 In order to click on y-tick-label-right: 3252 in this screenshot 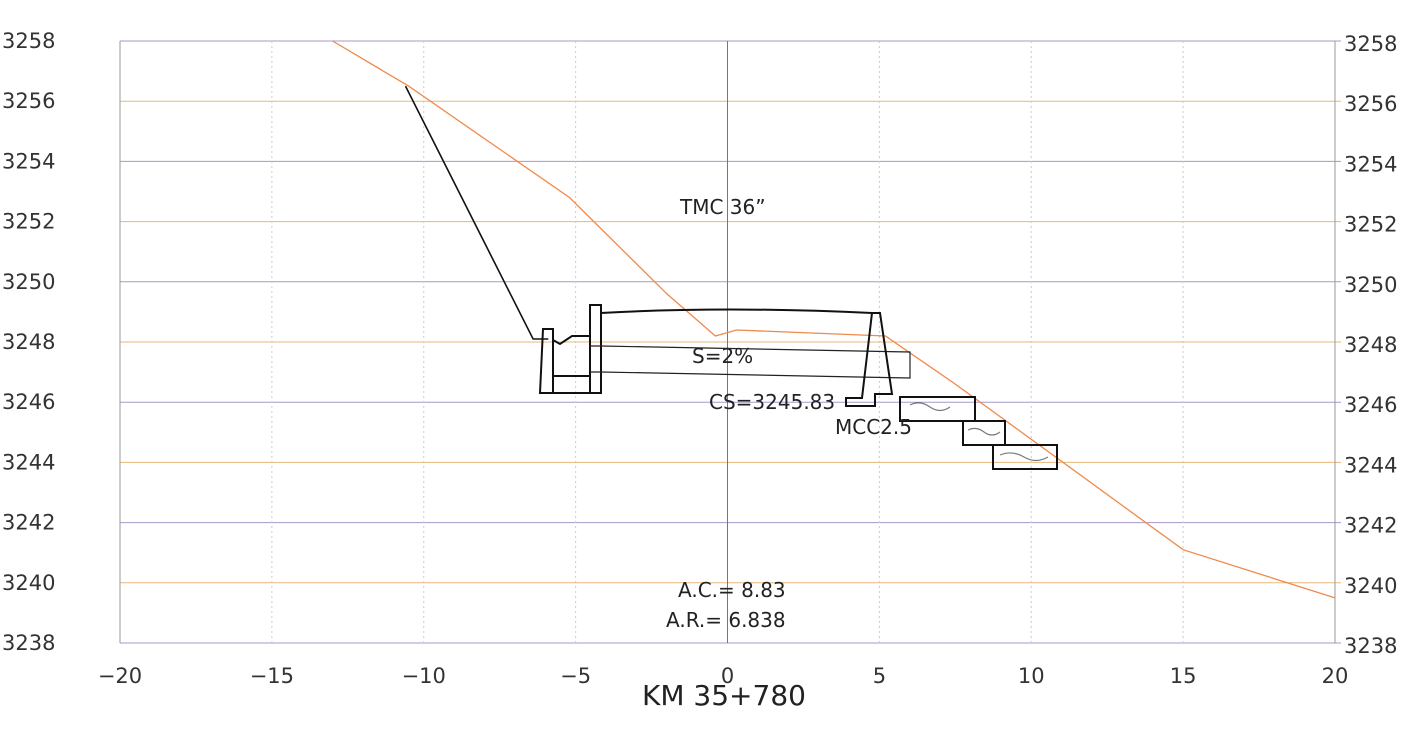, I will do `click(1370, 225)`.